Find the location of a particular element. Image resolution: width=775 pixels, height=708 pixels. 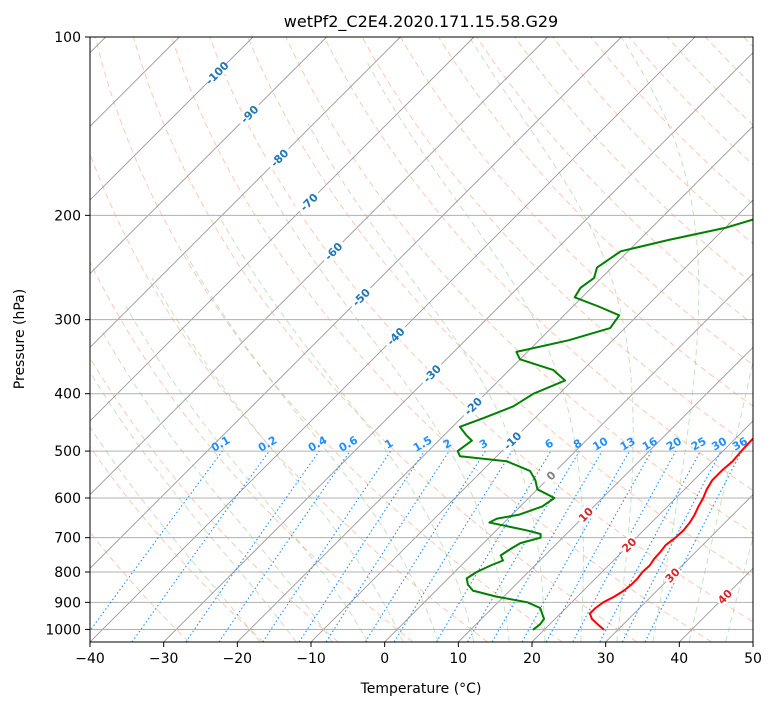

x-tick-label: 30 is located at coordinates (606, 659).